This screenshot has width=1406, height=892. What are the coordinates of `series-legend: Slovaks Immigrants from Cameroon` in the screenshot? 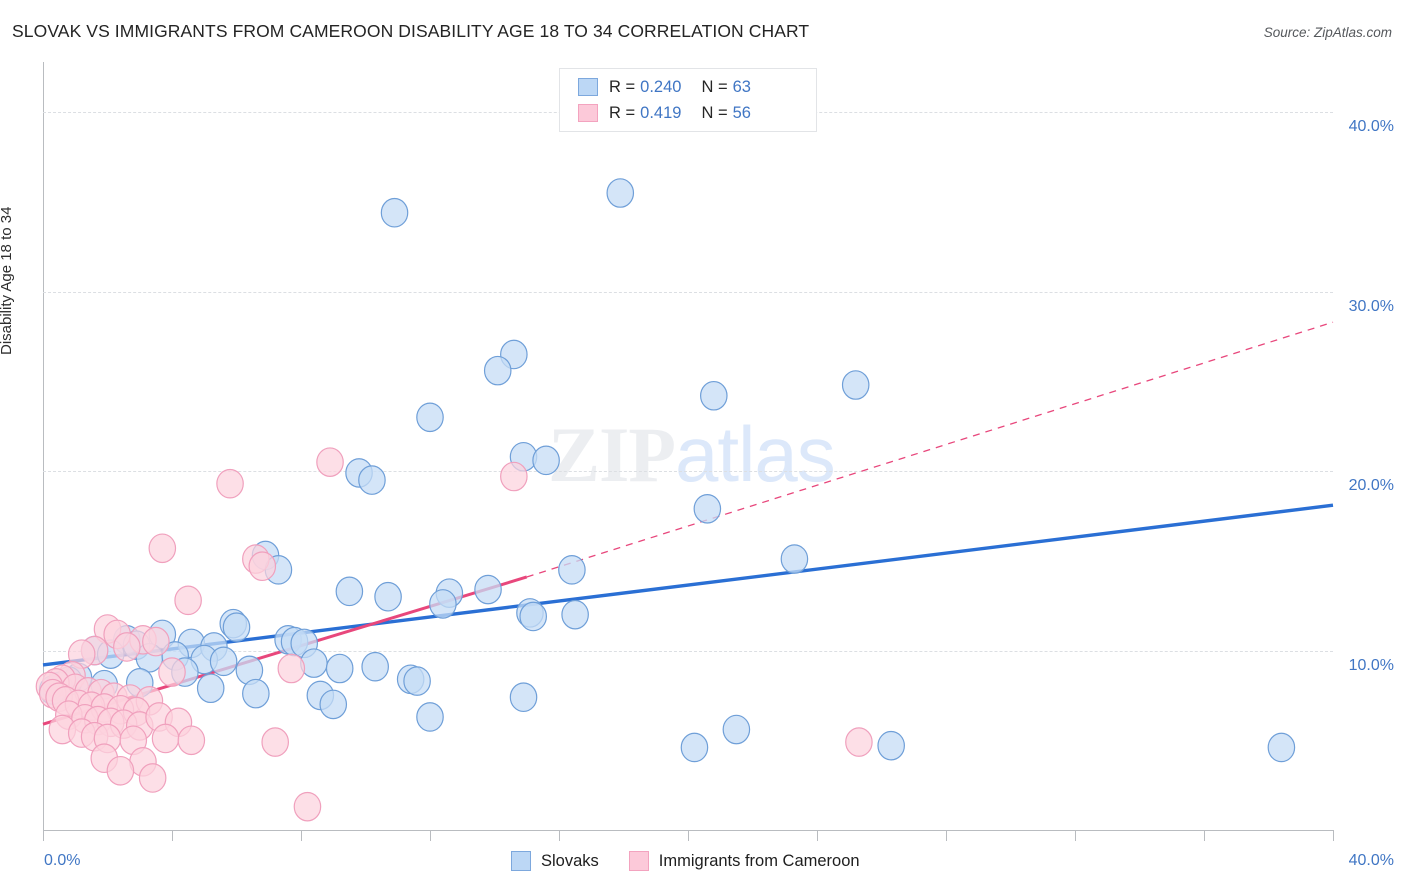 It's located at (700, 861).